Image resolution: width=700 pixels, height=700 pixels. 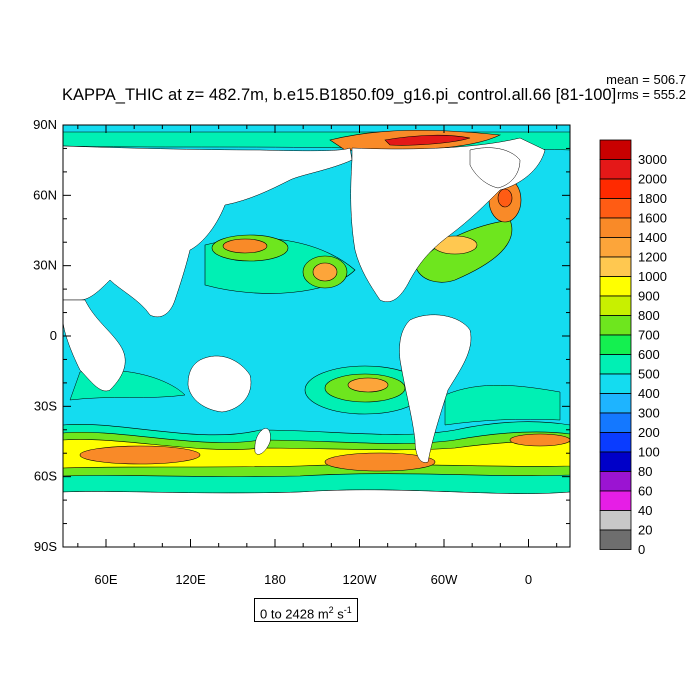 I want to click on colorbar-label: 100, so click(x=649, y=452).